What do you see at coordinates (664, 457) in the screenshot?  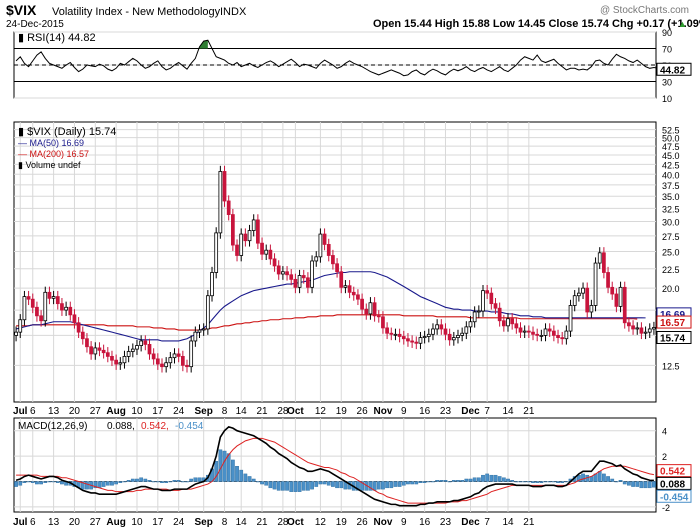 I see `macd-tick-label: 2` at bounding box center [664, 457].